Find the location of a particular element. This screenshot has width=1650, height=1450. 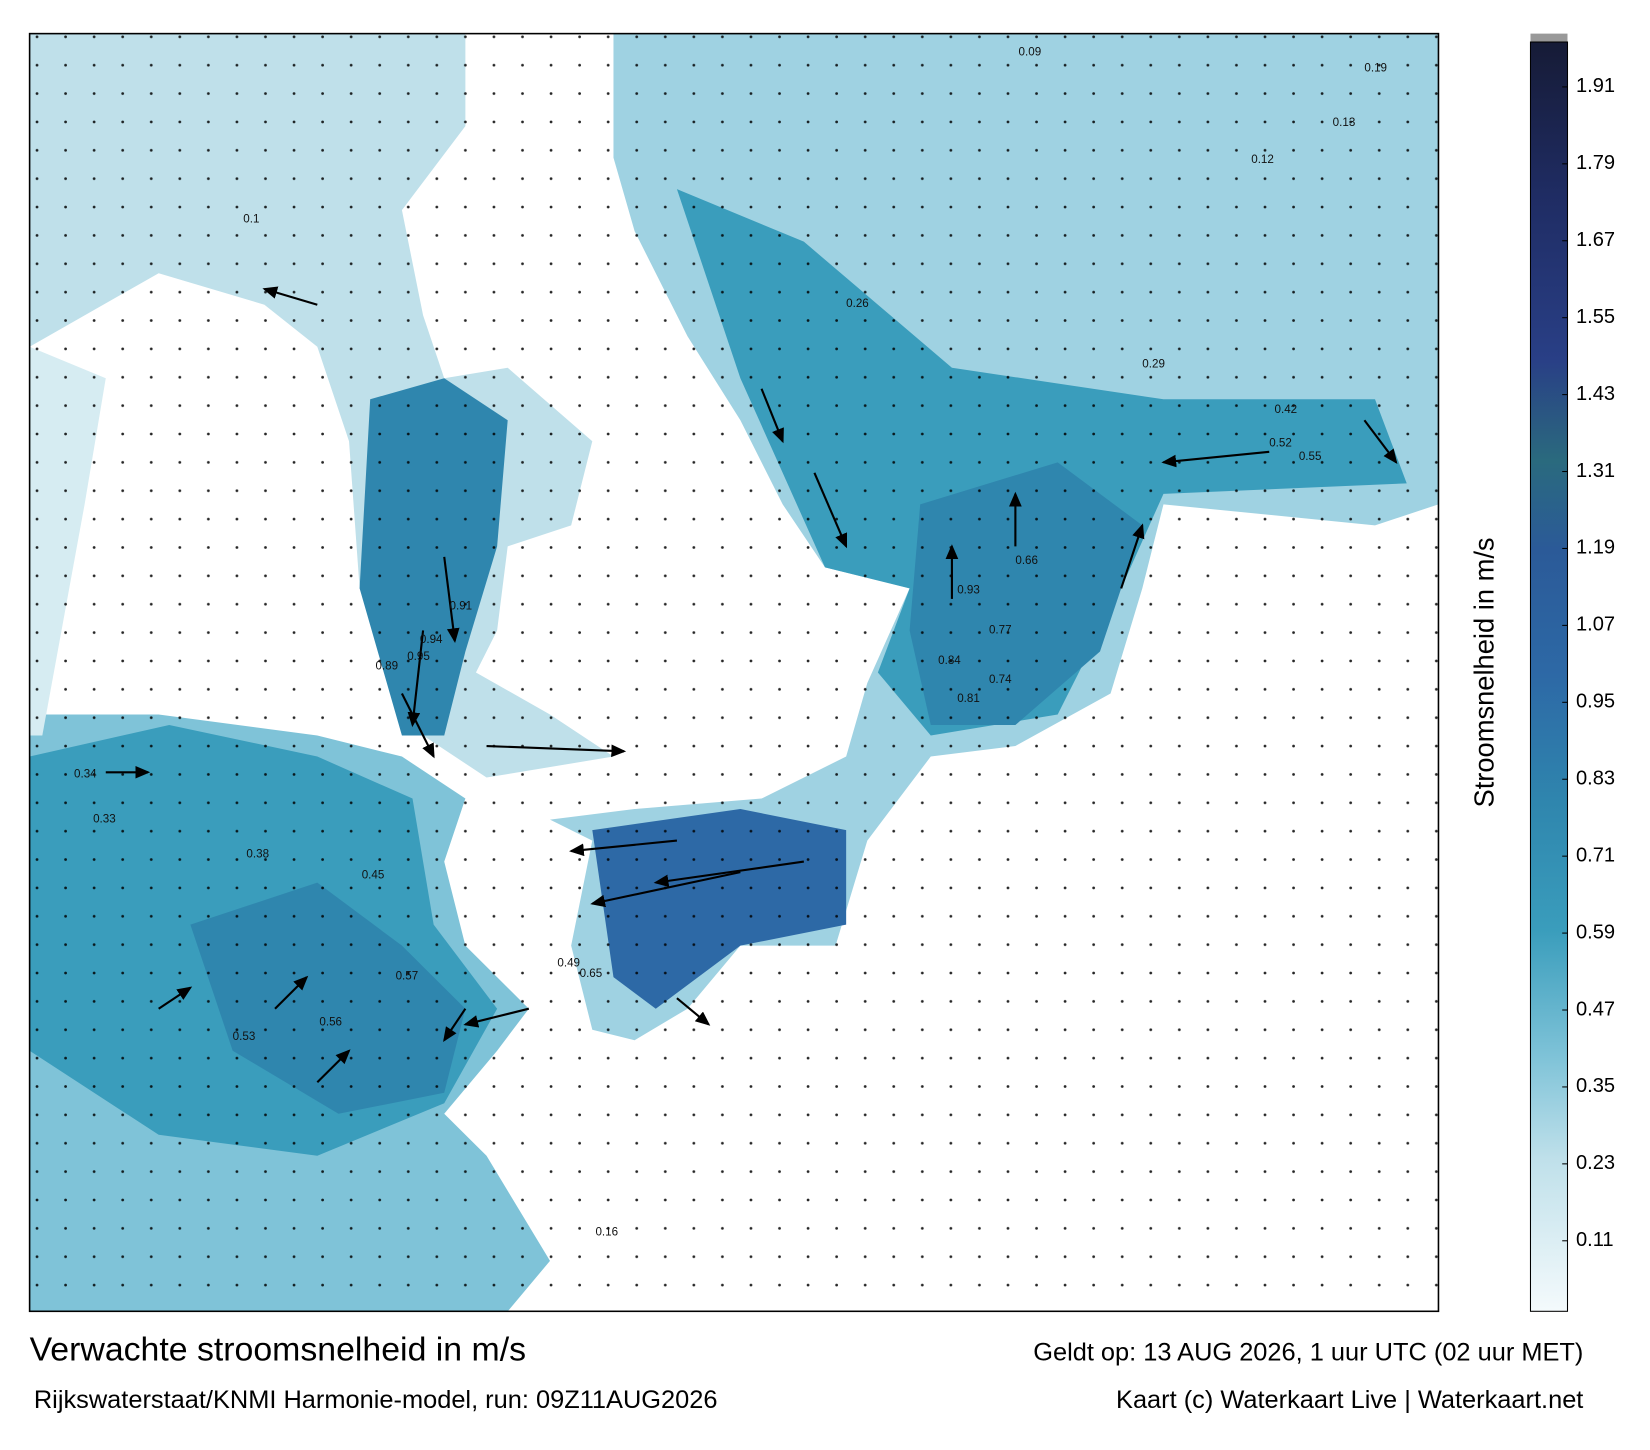

current-label: 0.34 is located at coordinates (85, 775).